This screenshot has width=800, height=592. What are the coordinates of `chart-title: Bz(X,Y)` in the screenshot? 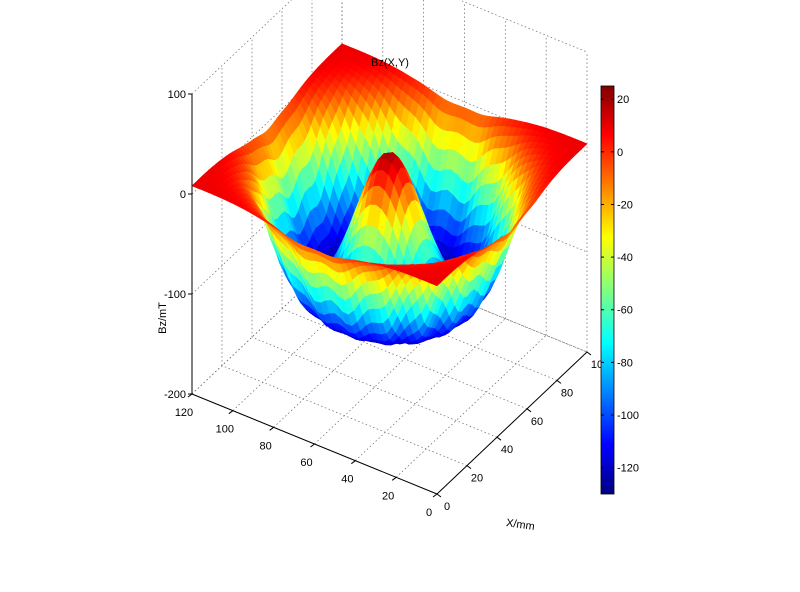 It's located at (390, 63).